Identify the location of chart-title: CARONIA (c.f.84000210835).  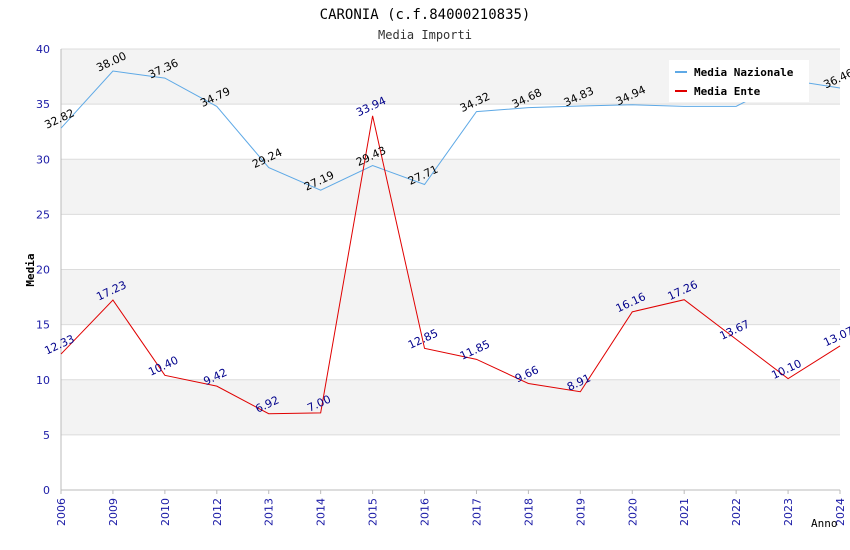
(425, 15).